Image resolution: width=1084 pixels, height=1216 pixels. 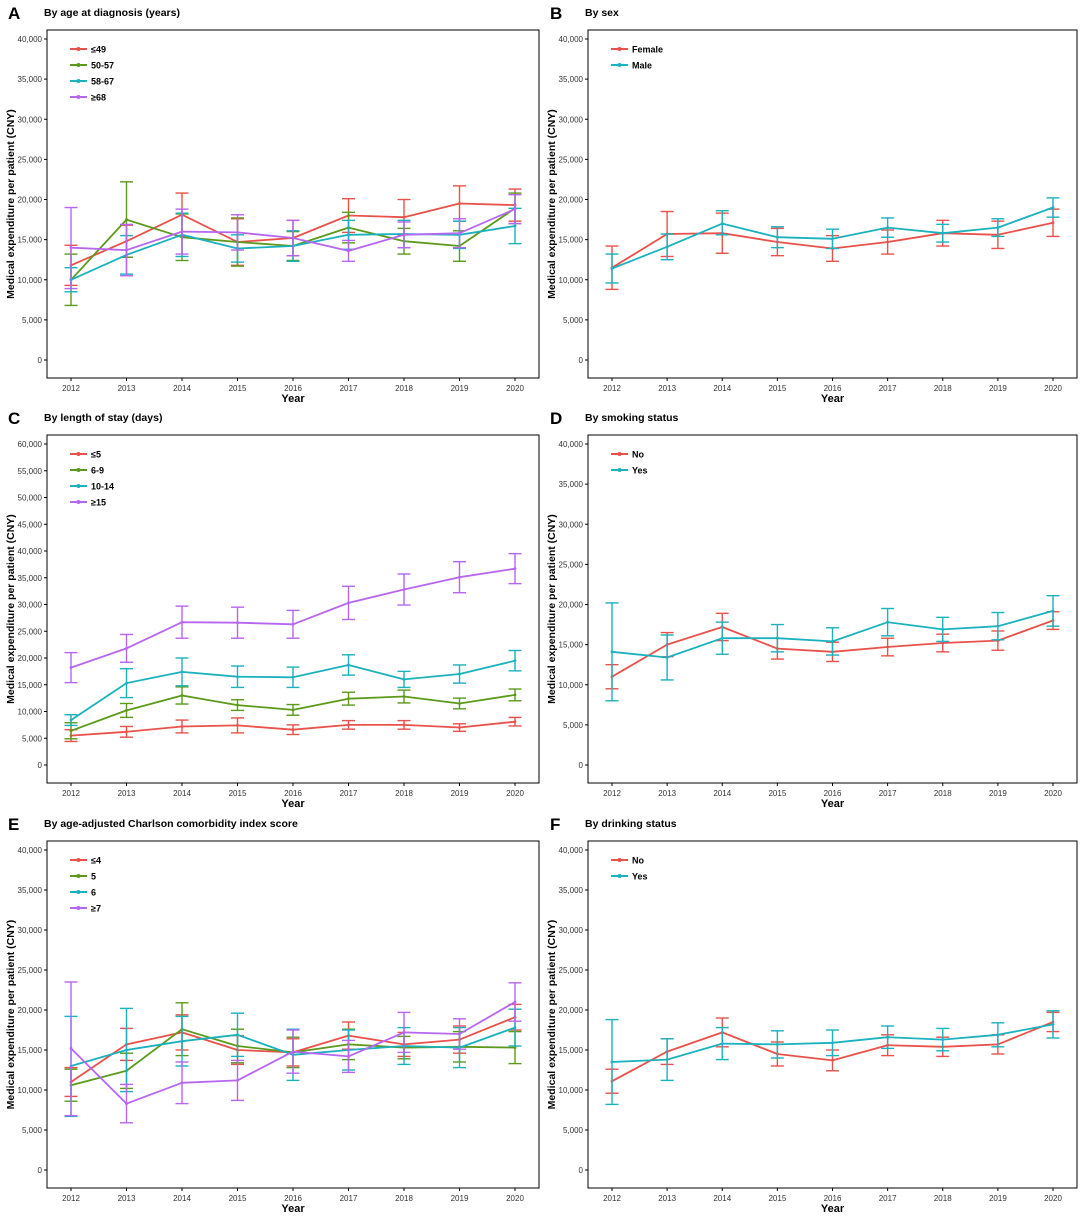 I want to click on legend: ≤49 50-57 58-67 ≥68, so click(x=92, y=74).